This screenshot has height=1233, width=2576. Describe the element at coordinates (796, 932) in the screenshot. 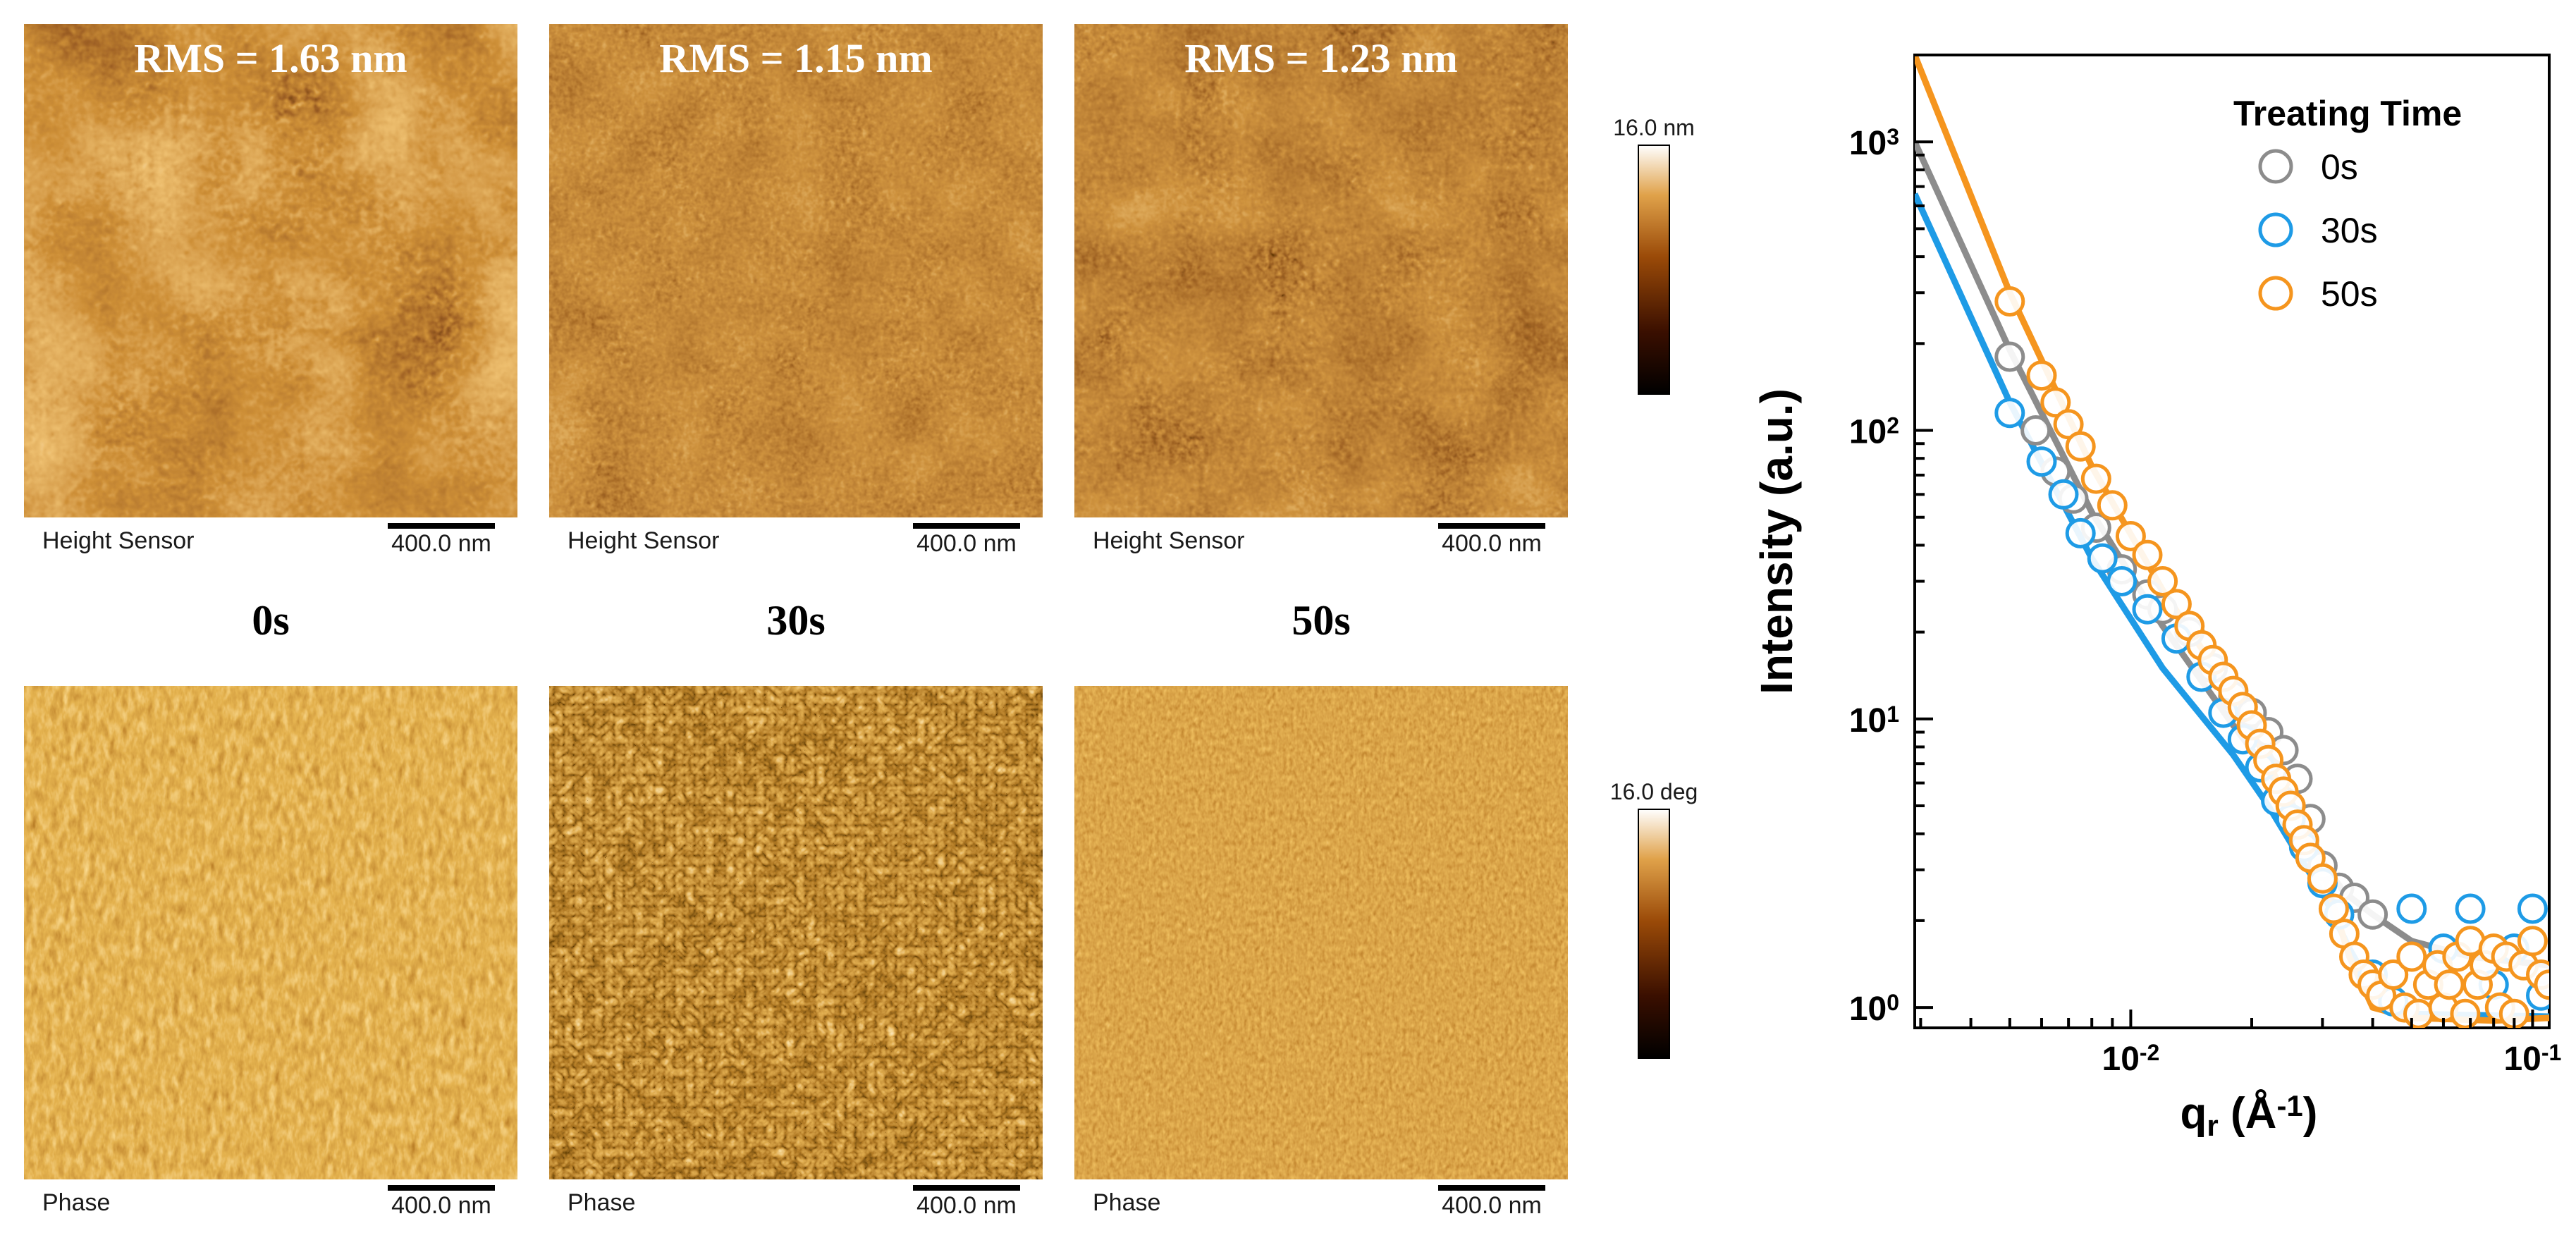

I see `afm-phase-image-30s` at that location.